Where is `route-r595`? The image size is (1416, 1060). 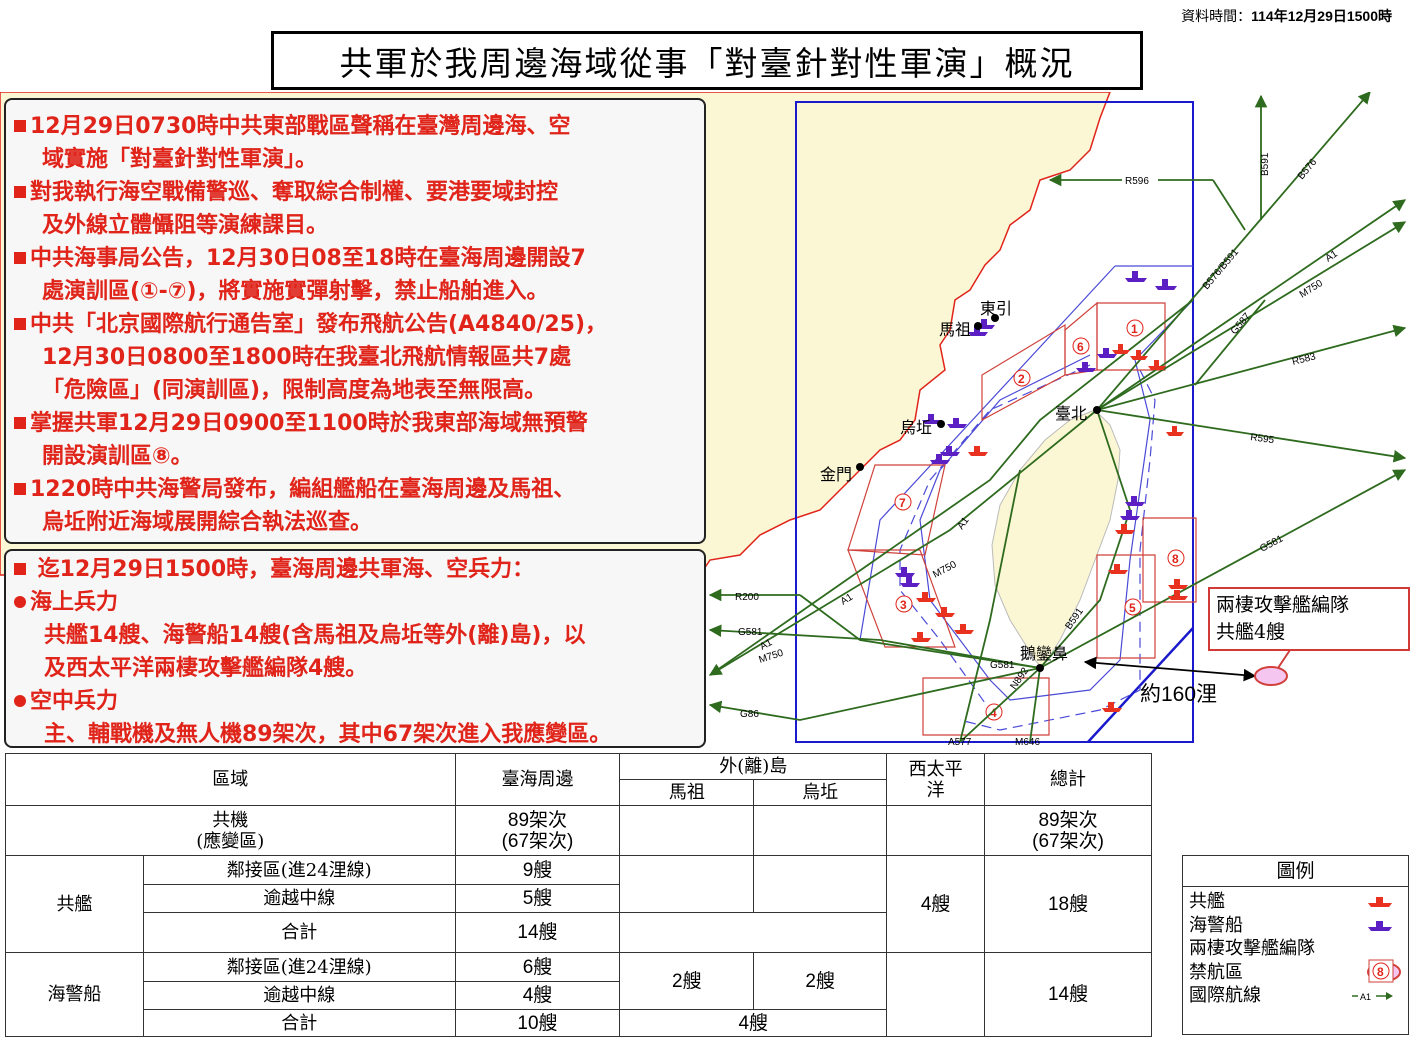 route-r595 is located at coordinates (1251, 436).